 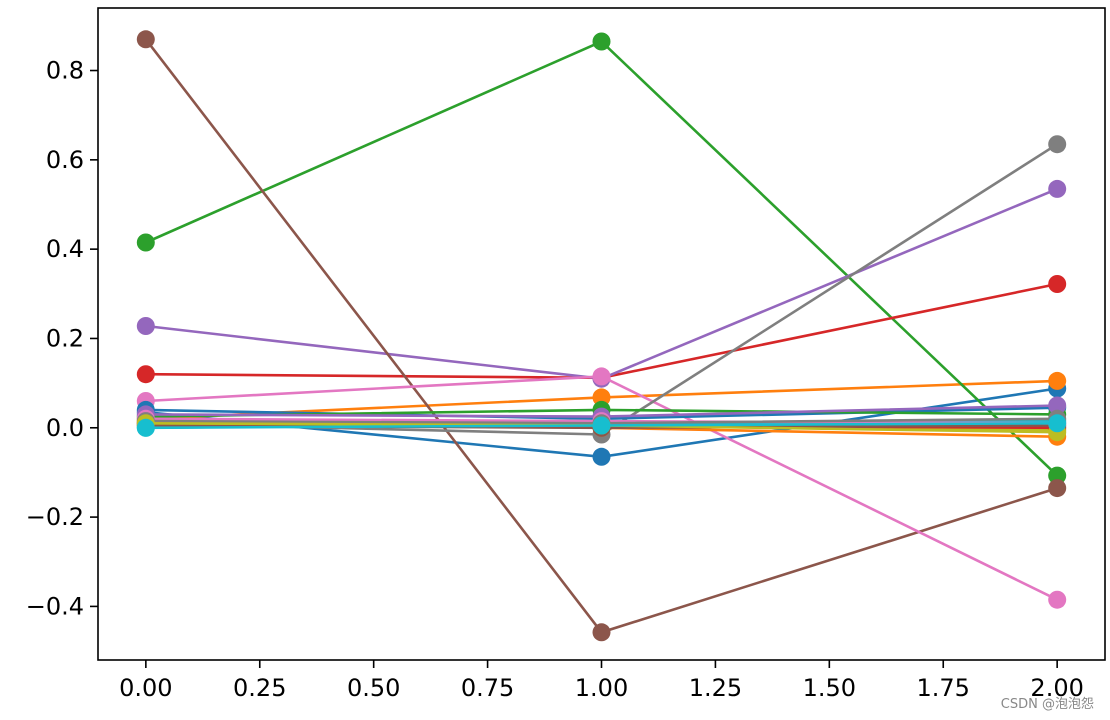 I want to click on y-tick-label: 0.6, so click(x=65, y=160).